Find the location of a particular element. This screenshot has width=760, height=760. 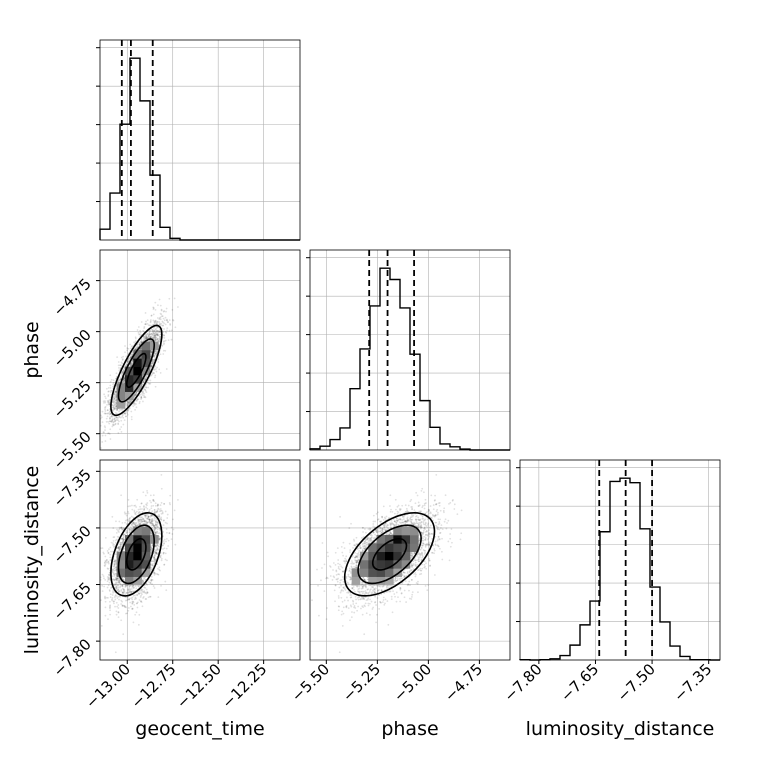

x-tick-label: −7.65 is located at coordinates (579, 682).